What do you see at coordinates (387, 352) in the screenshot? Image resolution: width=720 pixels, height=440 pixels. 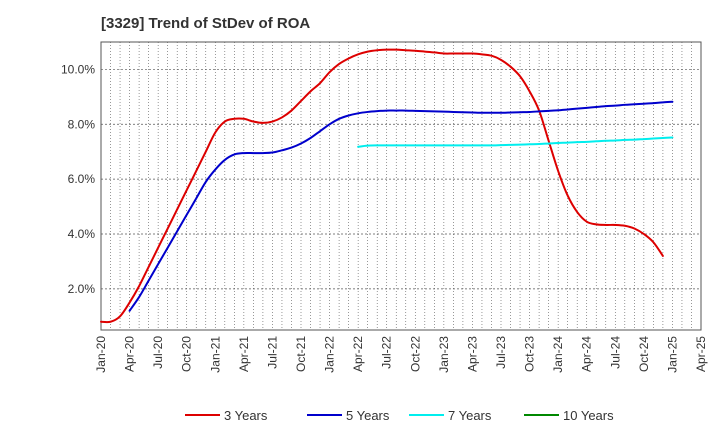 I see `x-tick-label: Jul-22` at bounding box center [387, 352].